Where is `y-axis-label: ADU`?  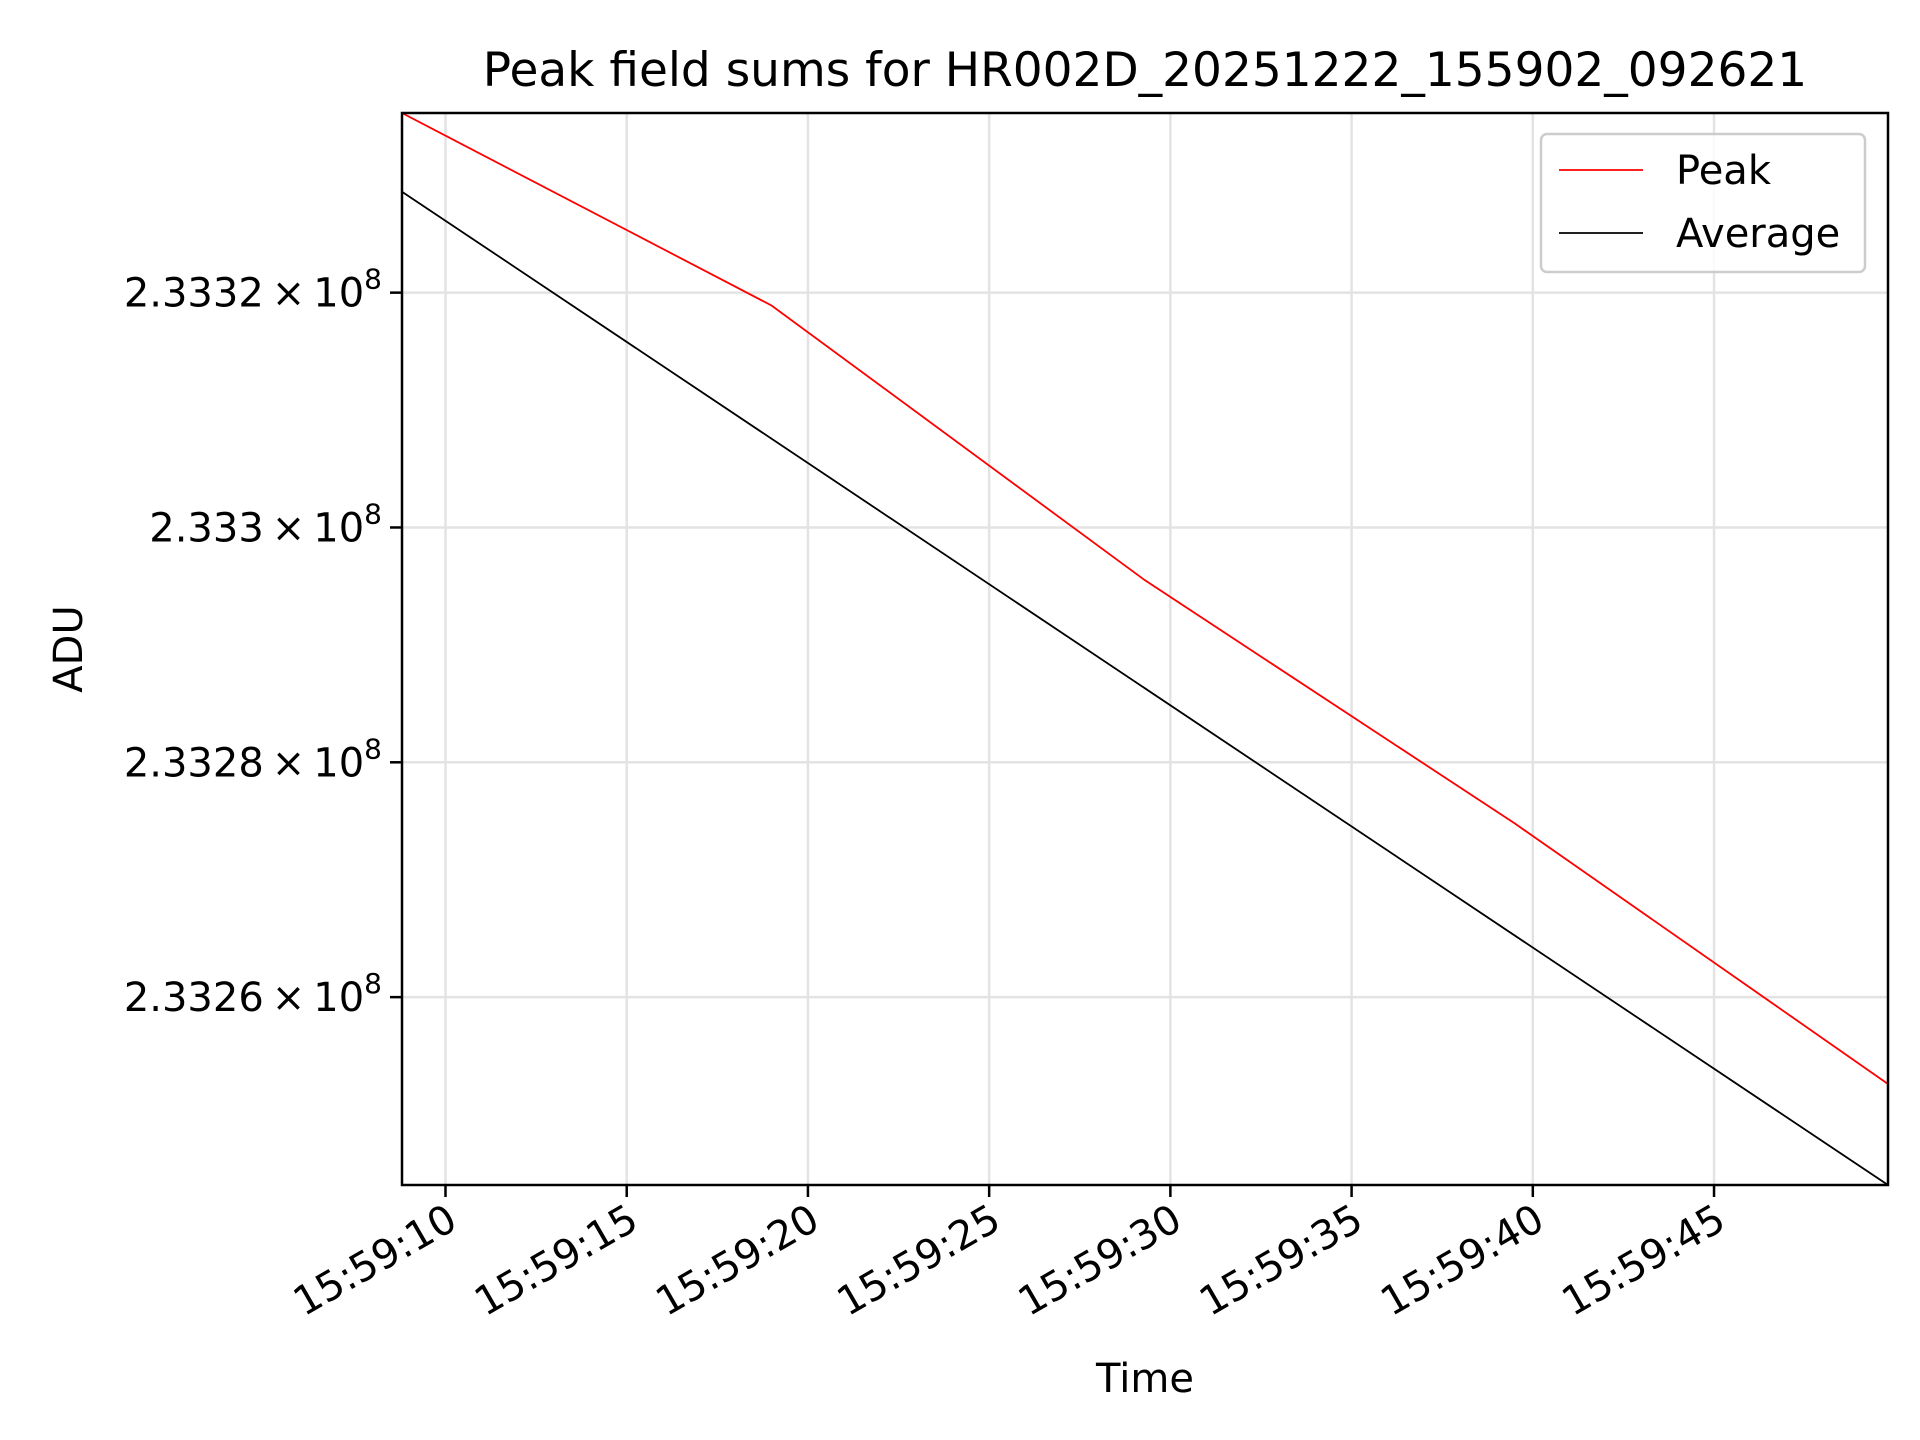
y-axis-label: ADU is located at coordinates (69, 648).